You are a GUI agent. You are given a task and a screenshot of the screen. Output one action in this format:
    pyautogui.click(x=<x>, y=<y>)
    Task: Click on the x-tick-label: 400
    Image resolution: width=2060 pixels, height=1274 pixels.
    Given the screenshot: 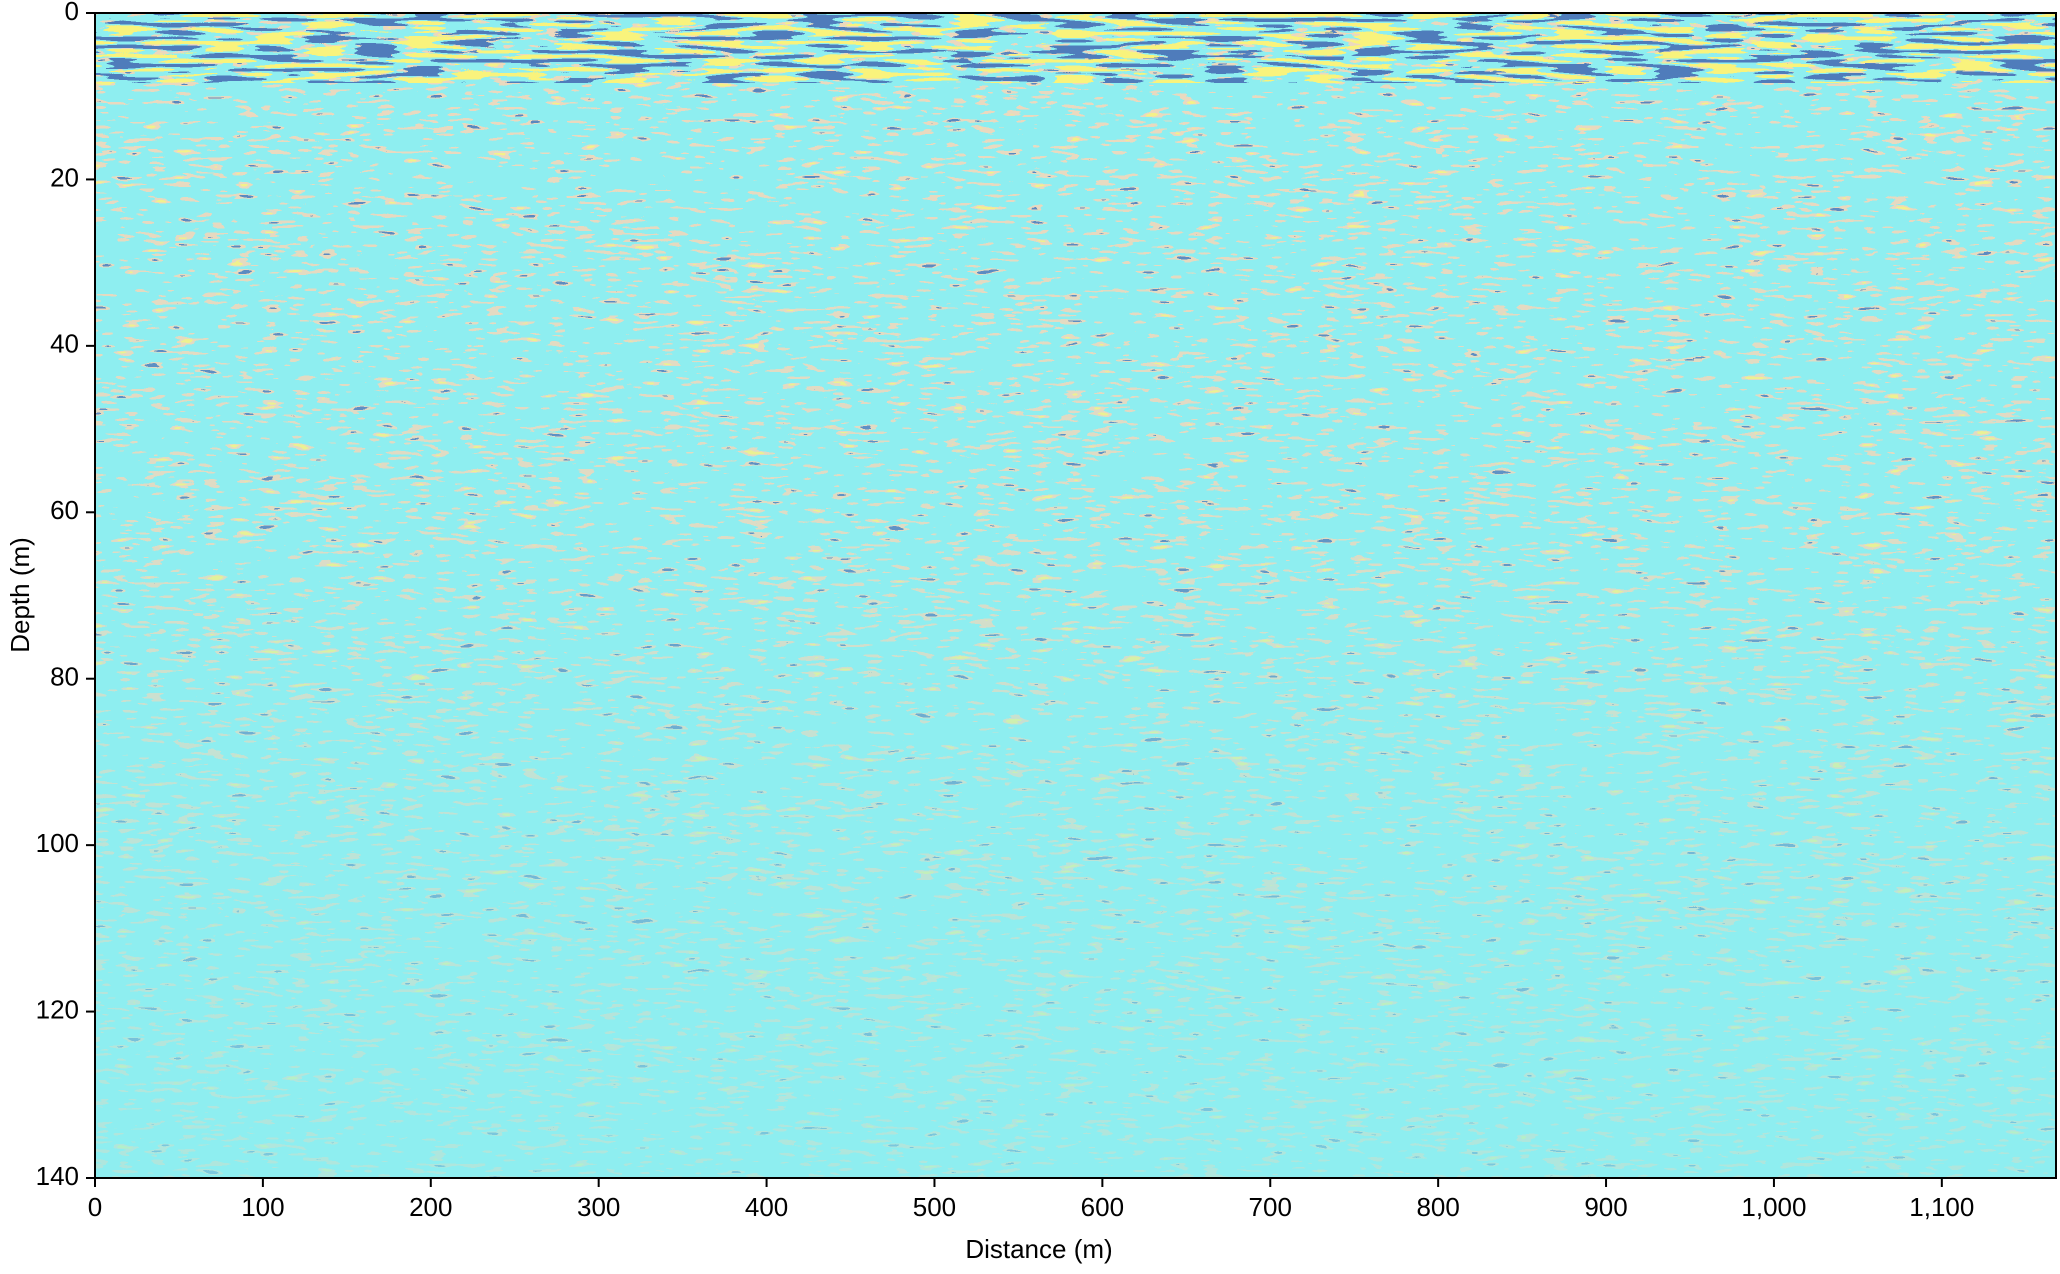 What is the action you would take?
    pyautogui.click(x=766, y=1207)
    